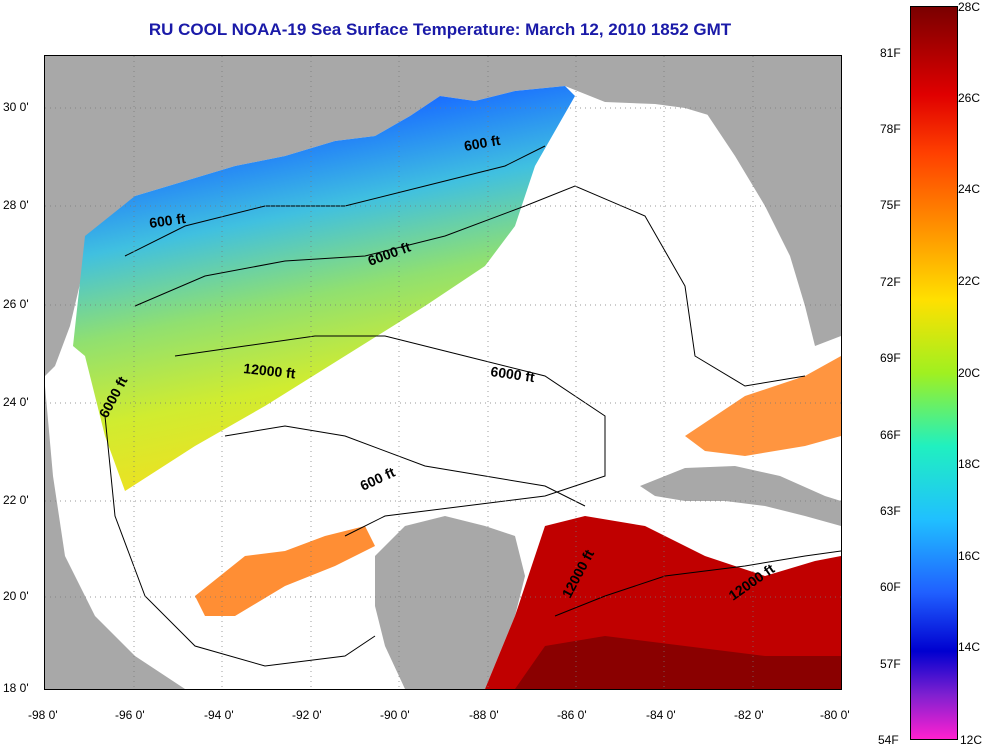  I want to click on colorbar-c-label: 16C, so click(969, 556).